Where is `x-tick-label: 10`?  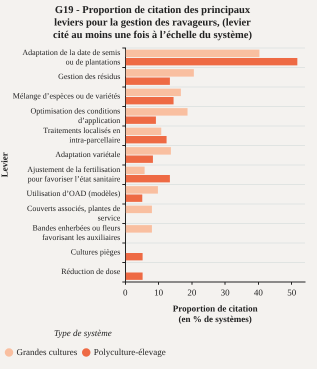
x-tick-label: 10 is located at coordinates (159, 293).